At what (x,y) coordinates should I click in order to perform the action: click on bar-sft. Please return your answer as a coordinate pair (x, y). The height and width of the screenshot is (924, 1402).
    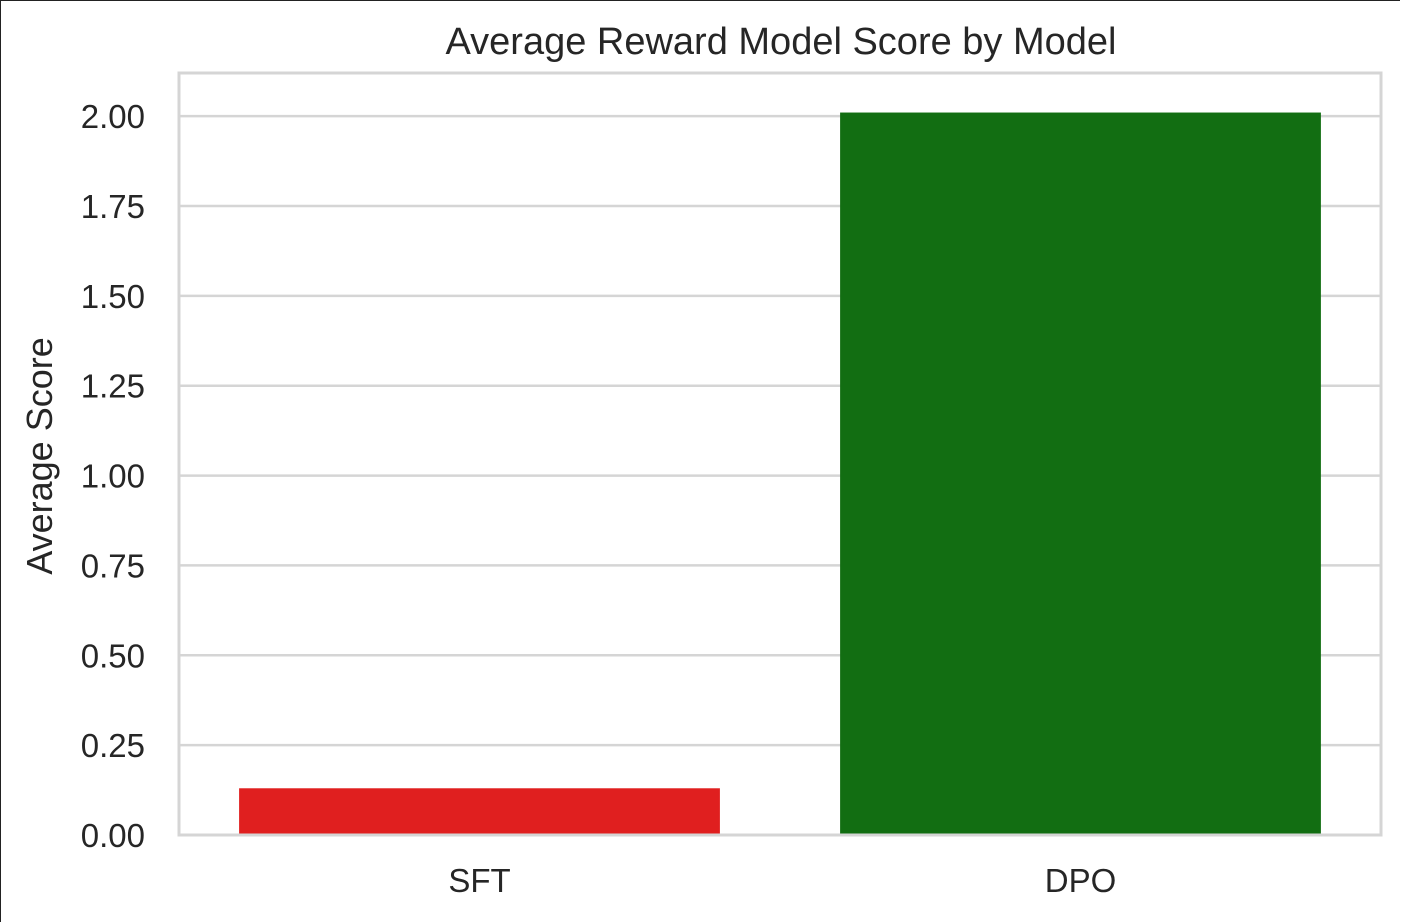
    Looking at the image, I should click on (479, 811).